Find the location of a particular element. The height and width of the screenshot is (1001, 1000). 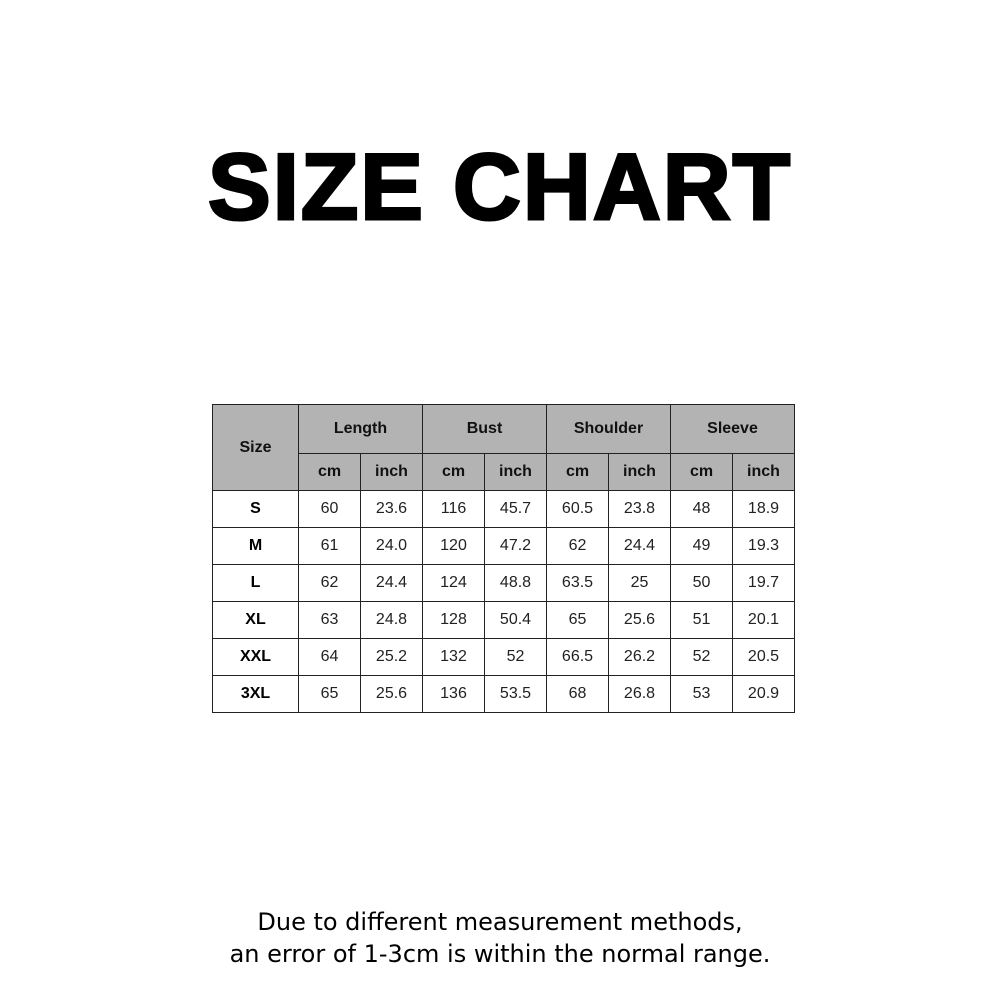

value-cell: 23.6 is located at coordinates (391, 509).